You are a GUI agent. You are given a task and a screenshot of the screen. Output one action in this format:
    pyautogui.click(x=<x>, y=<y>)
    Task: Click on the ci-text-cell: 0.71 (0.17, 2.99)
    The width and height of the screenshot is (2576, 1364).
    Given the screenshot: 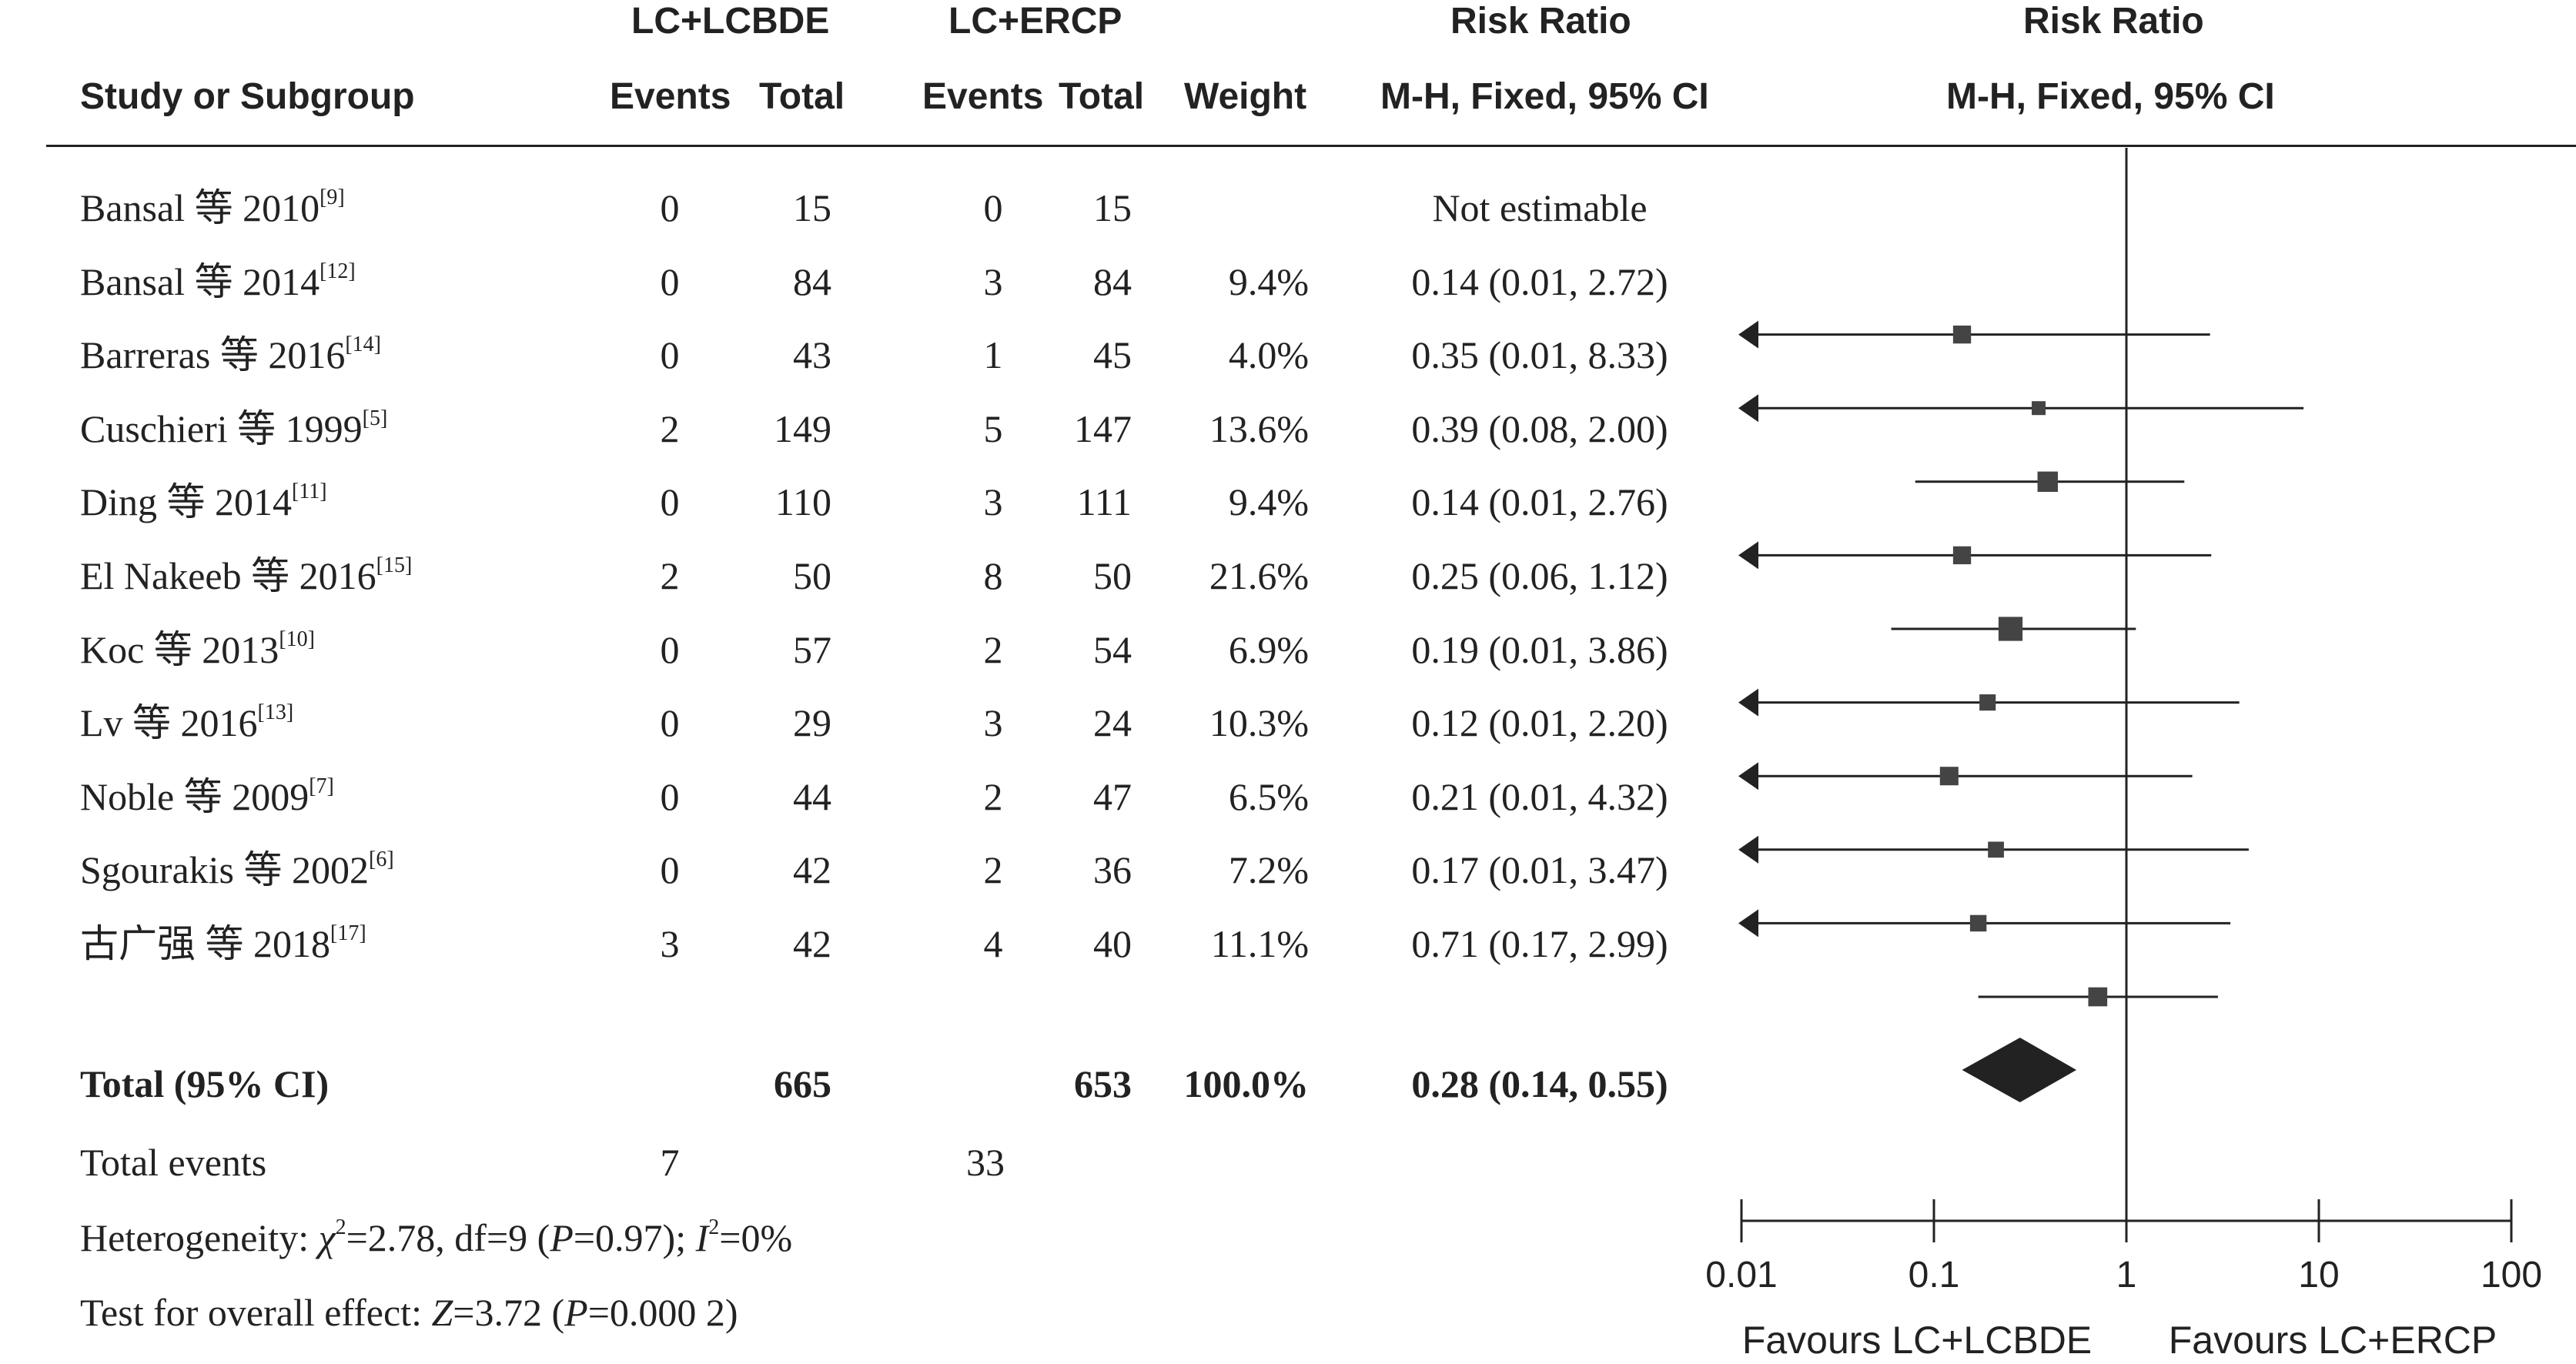 What is the action you would take?
    pyautogui.click(x=1540, y=943)
    